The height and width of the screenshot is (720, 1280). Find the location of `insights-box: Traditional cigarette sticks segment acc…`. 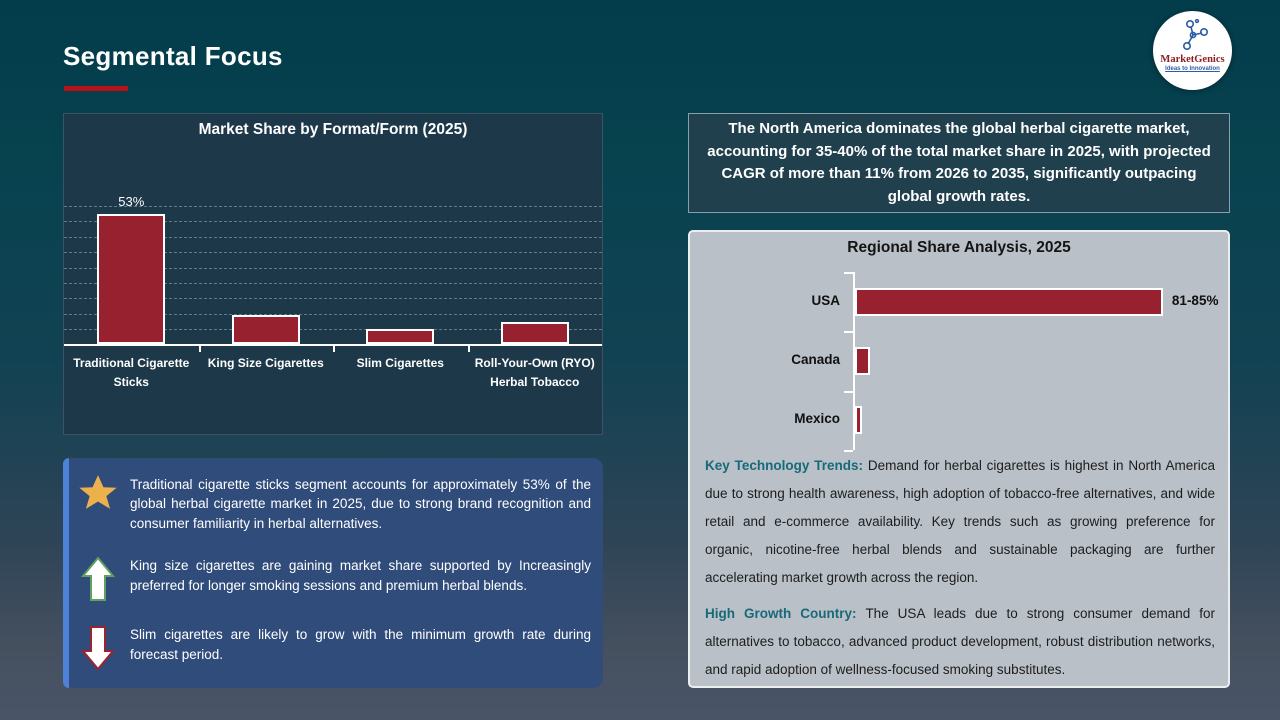

insights-box: Traditional cigarette sticks segment acc… is located at coordinates (333, 573).